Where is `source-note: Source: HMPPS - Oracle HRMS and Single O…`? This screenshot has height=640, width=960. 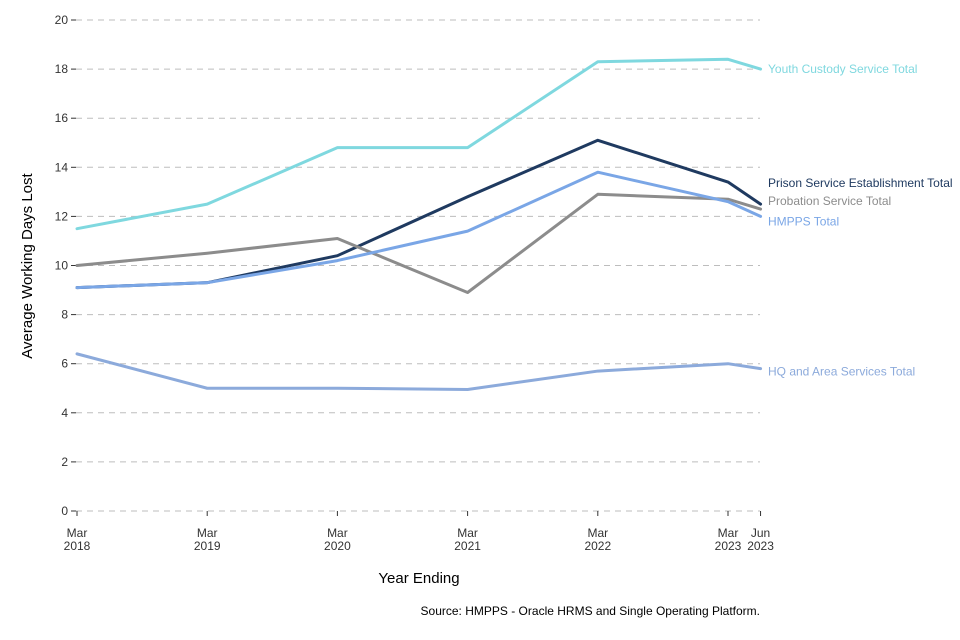
source-note: Source: HMPPS - Oracle HRMS and Single O… is located at coordinates (590, 611).